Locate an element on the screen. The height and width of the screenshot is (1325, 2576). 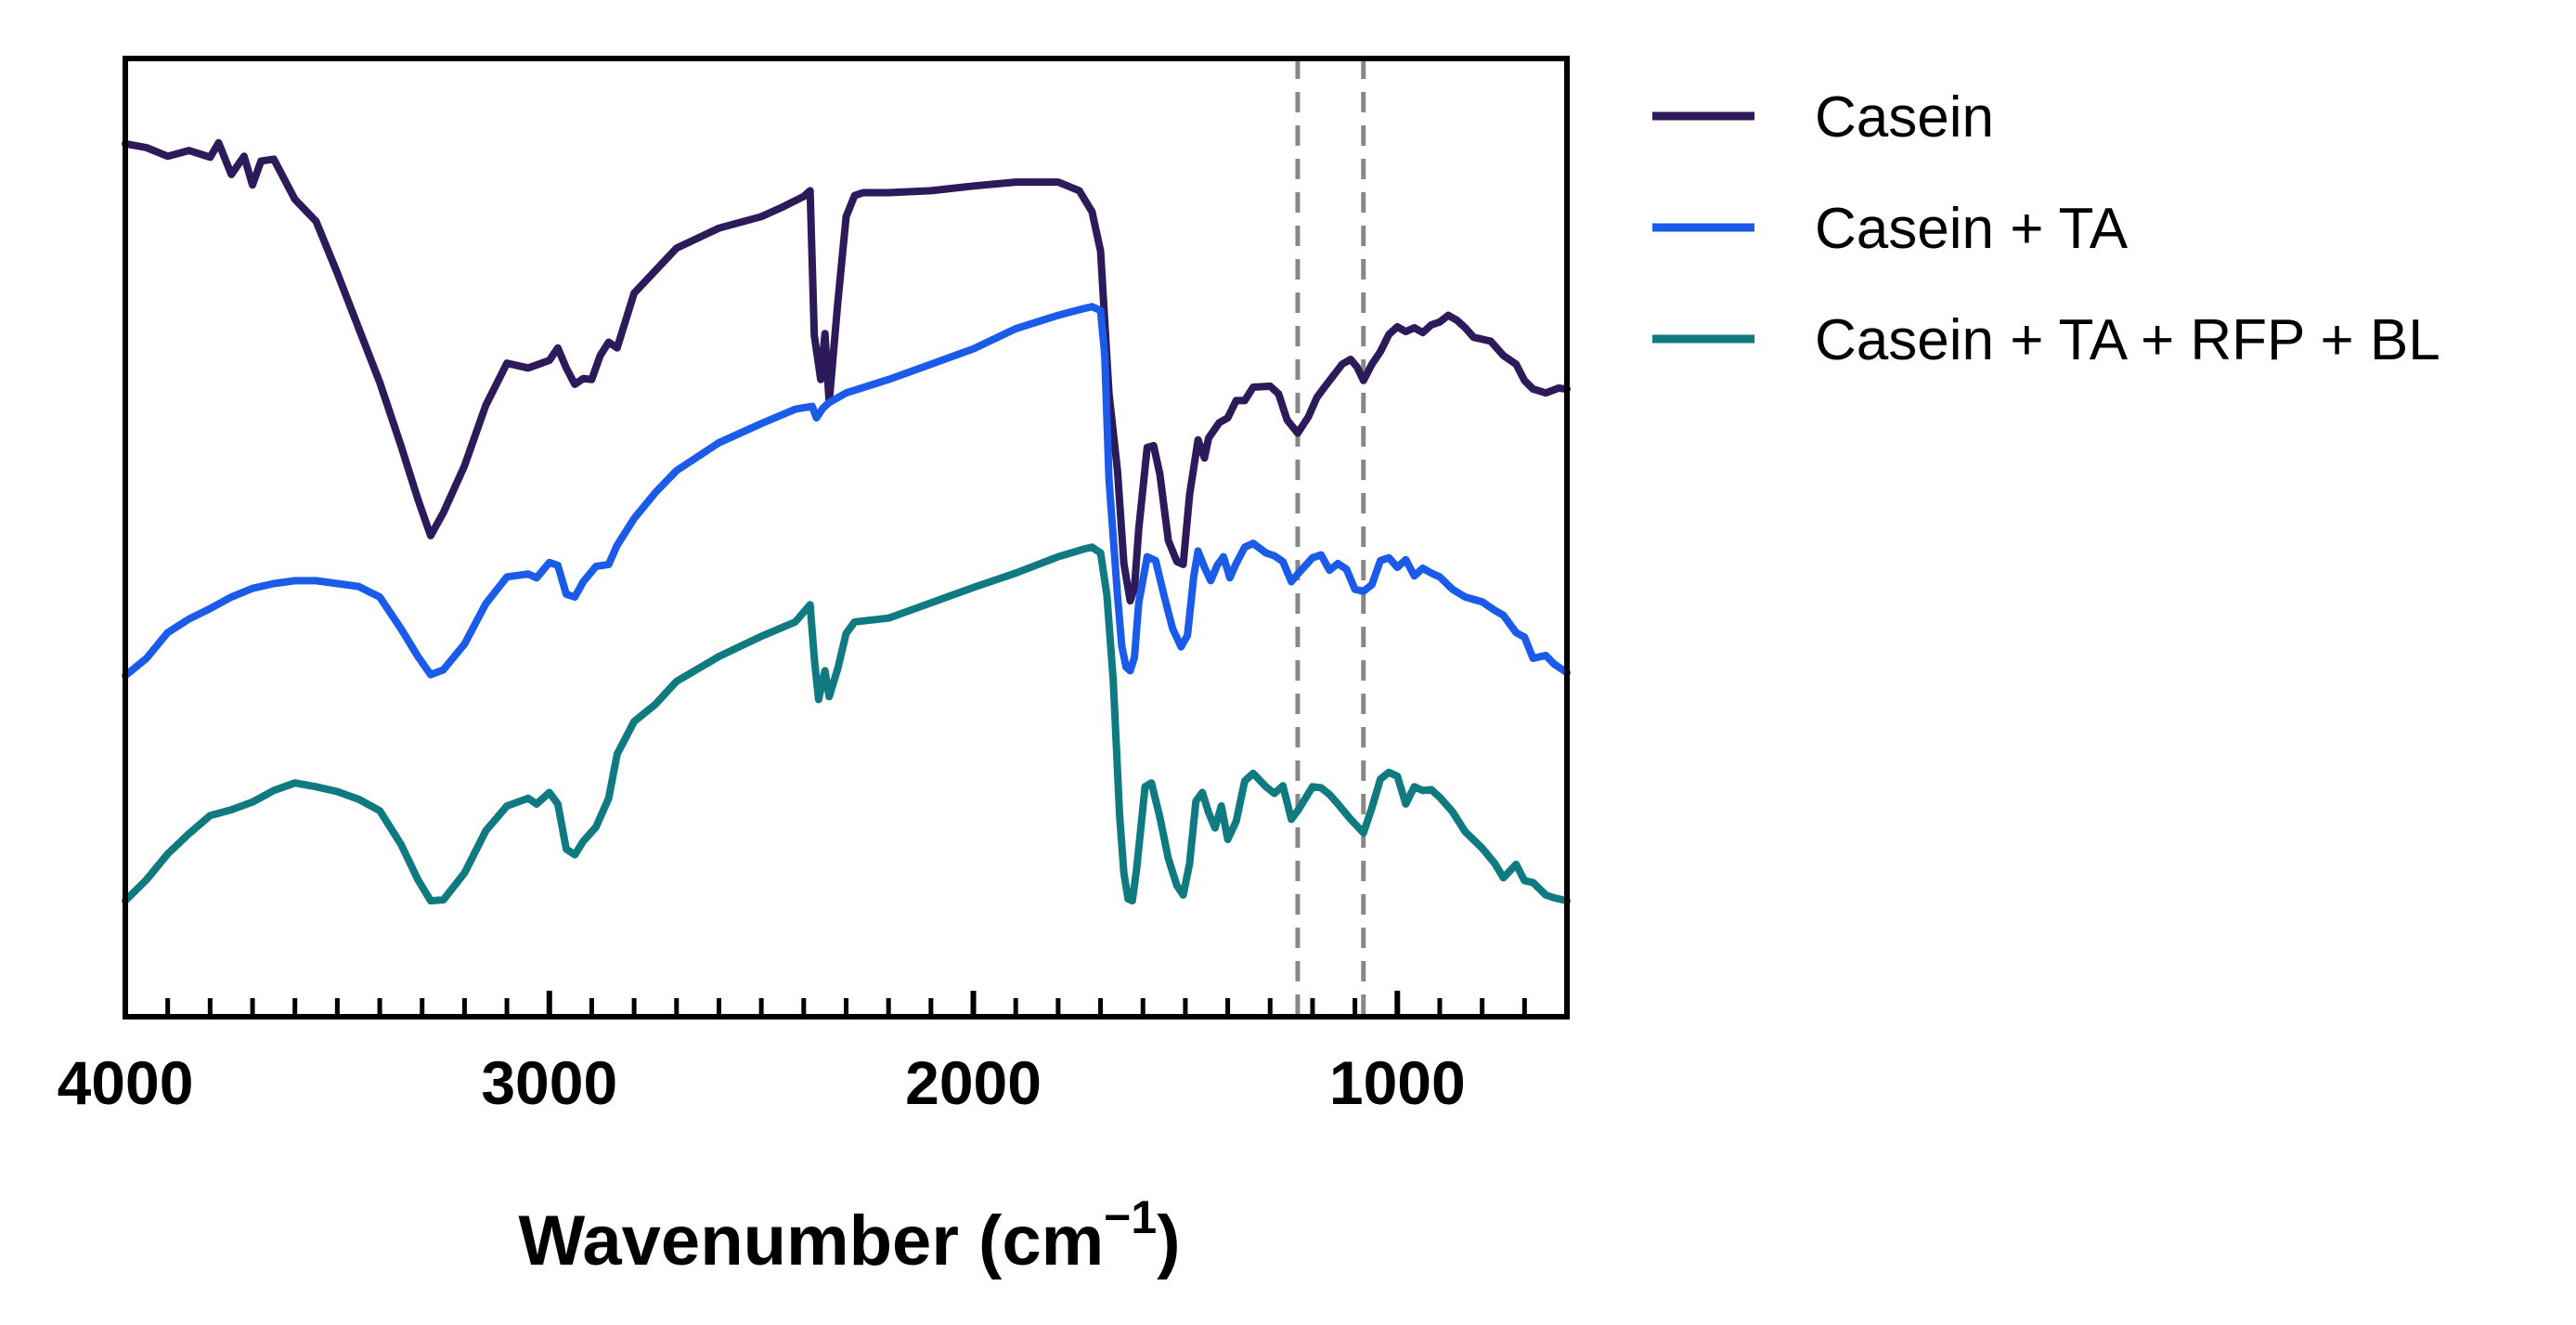
x-axis-title: Wavenumber (cm−1) is located at coordinates (849, 1235).